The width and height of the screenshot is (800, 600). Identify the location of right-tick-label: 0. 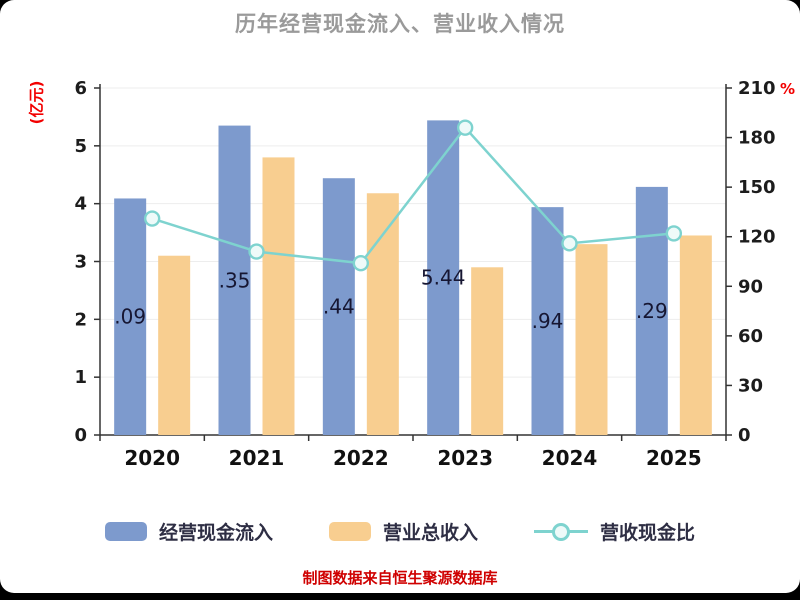
(744, 435).